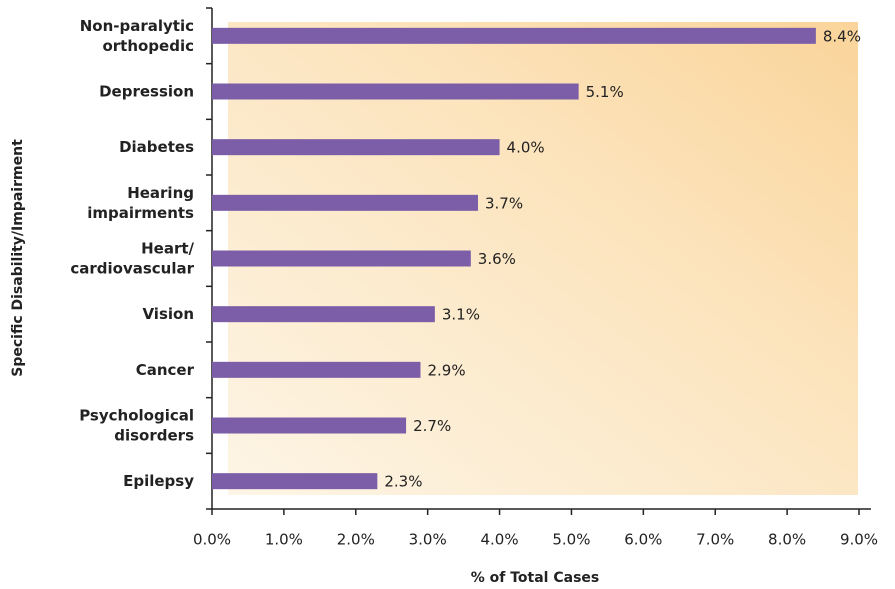  Describe the element at coordinates (571, 540) in the screenshot. I see `x-tick-label: 5.0%` at that location.